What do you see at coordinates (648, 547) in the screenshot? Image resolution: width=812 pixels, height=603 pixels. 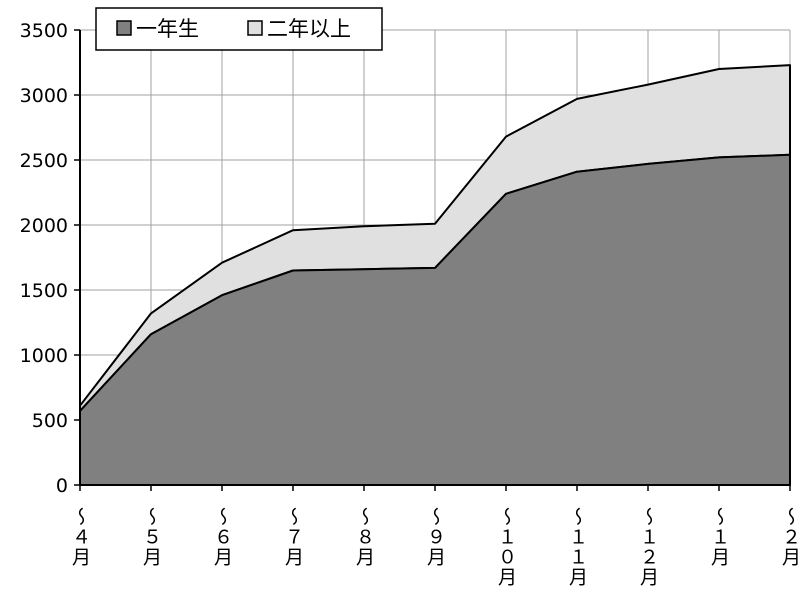 I see `x-tick-label: 〜１２月` at bounding box center [648, 547].